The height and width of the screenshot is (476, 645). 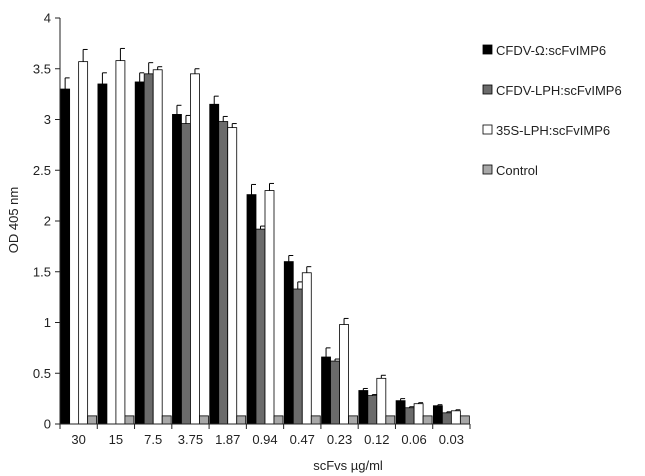 I want to click on x-tick-label: 0.06, so click(x=413, y=439).